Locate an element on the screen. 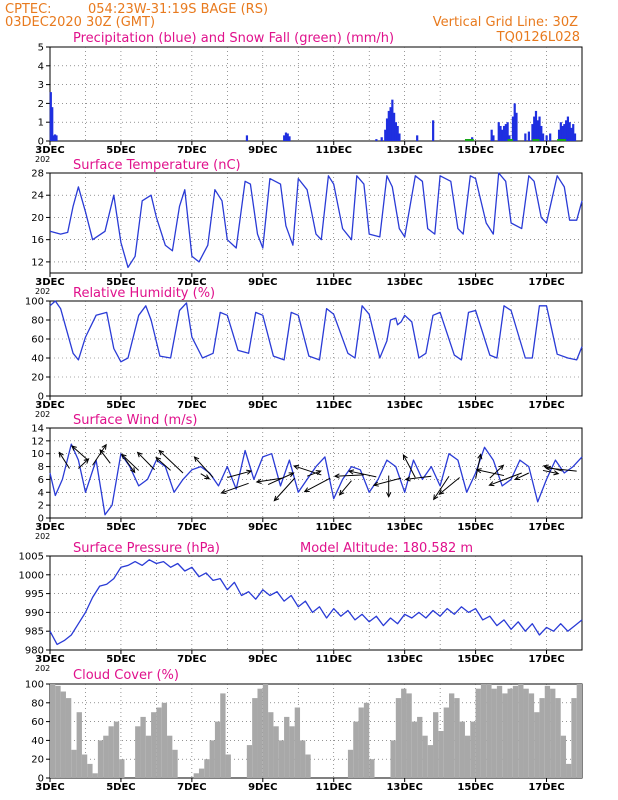 The height and width of the screenshot is (800, 618). y-tick-label: 990 is located at coordinates (34, 613).